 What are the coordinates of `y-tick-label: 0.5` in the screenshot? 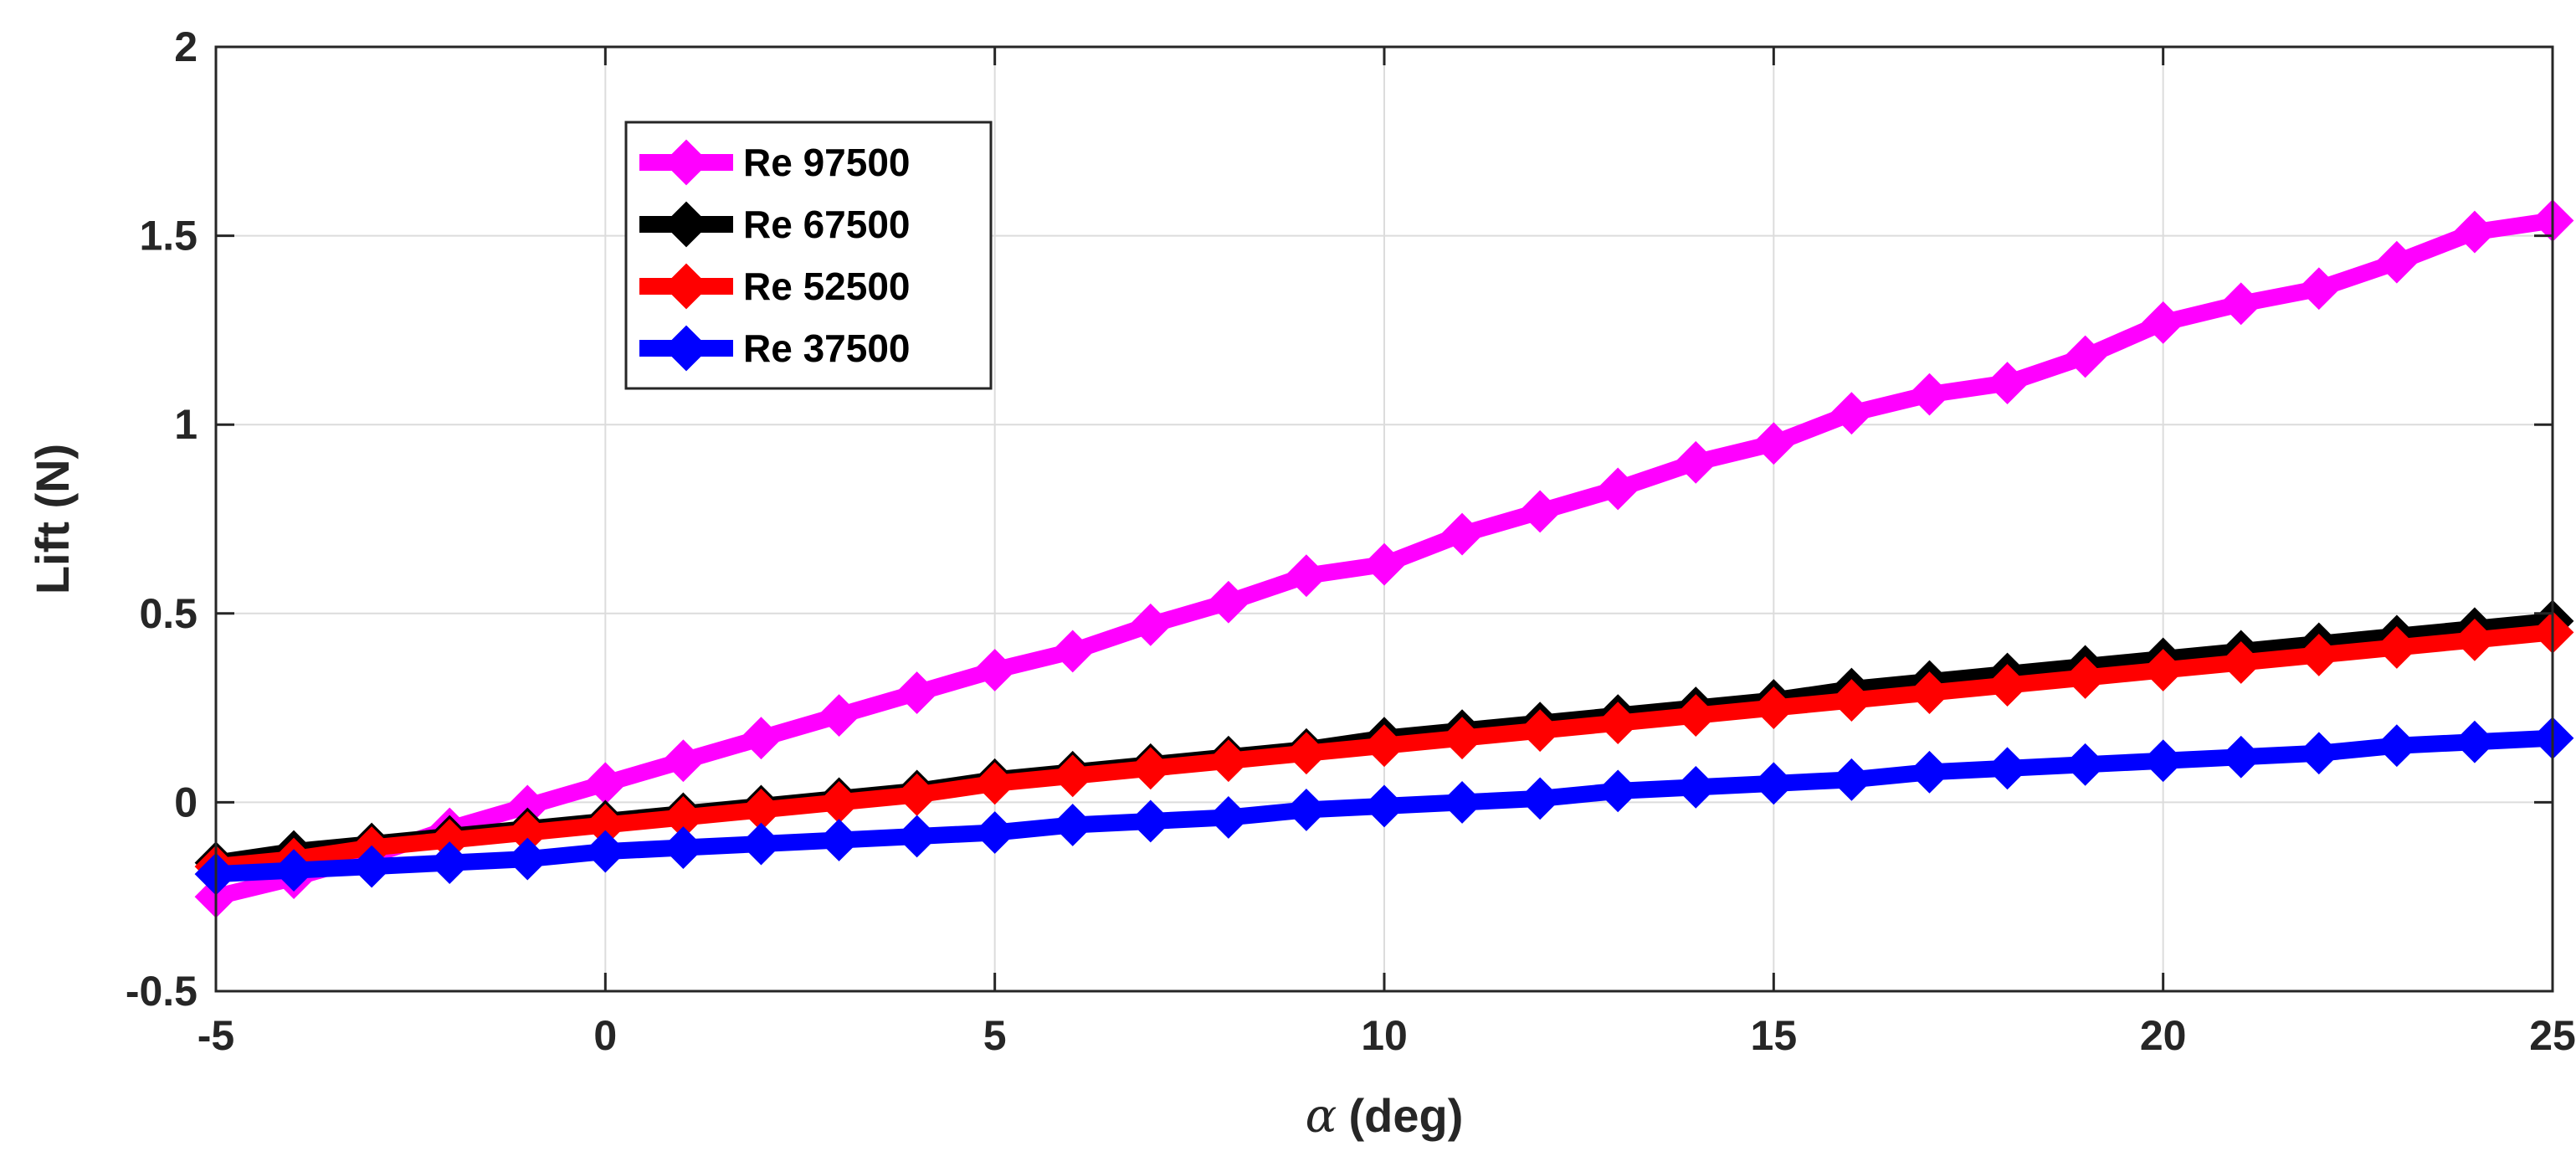 It's located at (168, 613).